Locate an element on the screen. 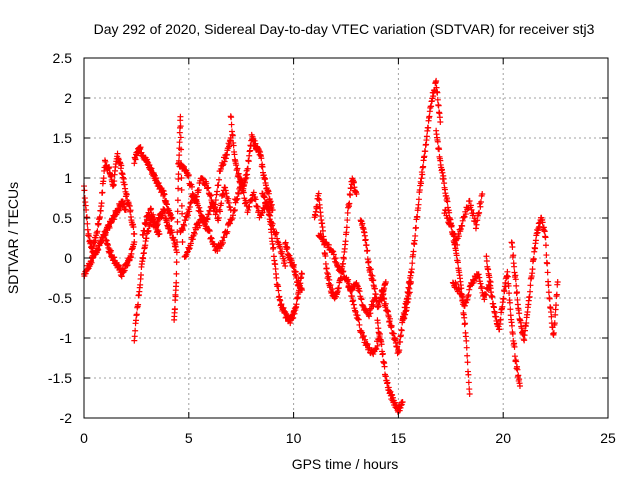 This screenshot has height=480, width=640. x-tick-label: 25 is located at coordinates (608, 438).